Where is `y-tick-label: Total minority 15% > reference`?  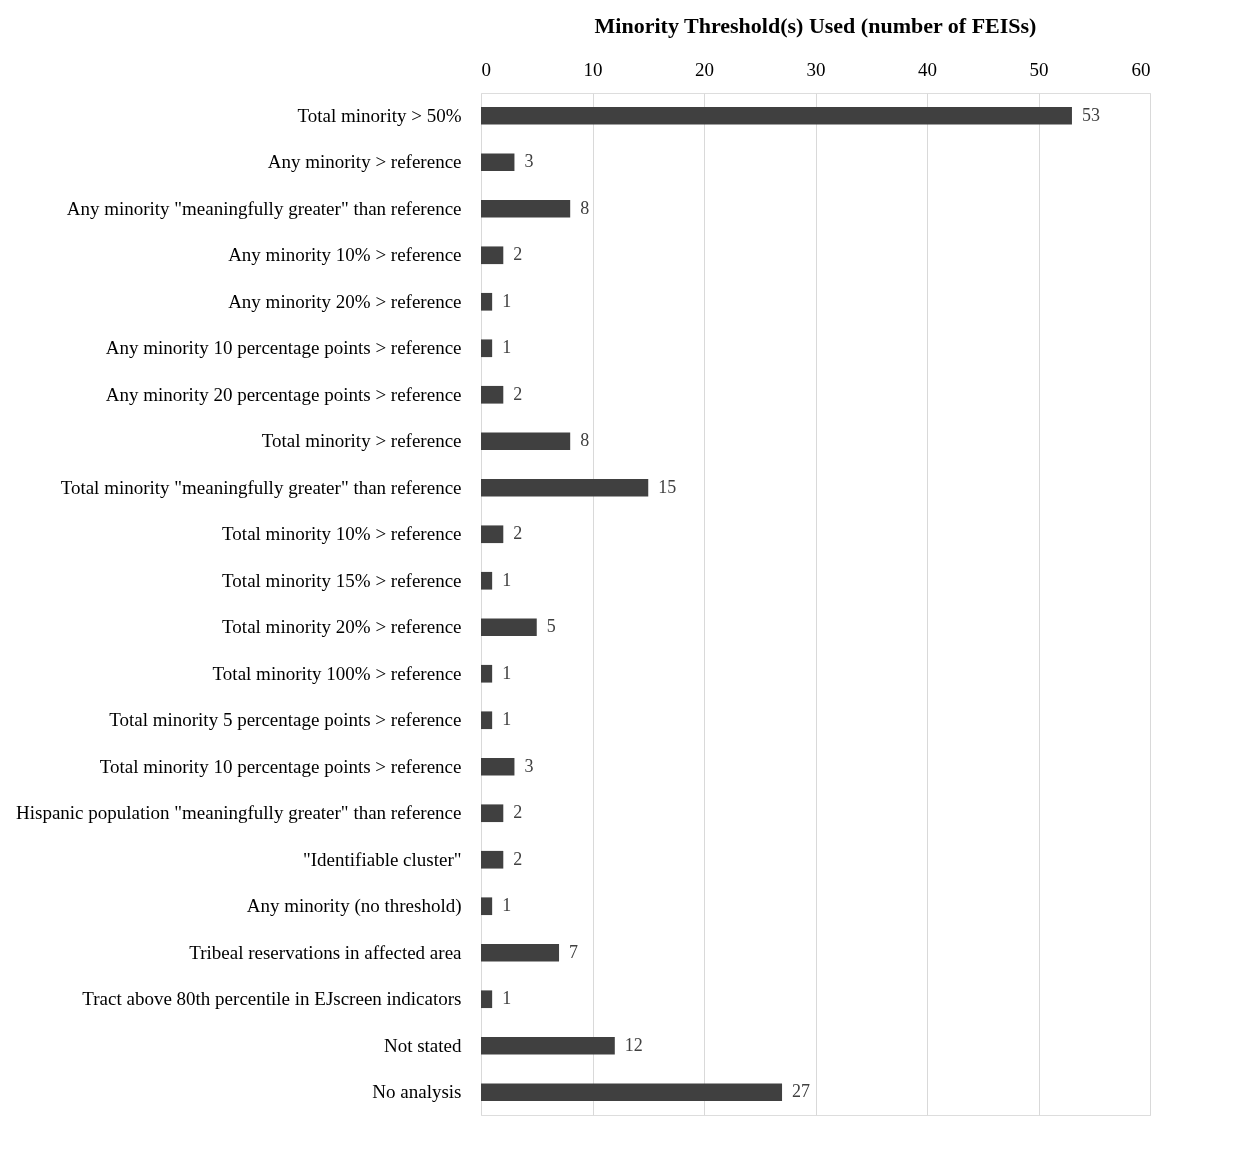 y-tick-label: Total minority 15% > reference is located at coordinates (342, 580).